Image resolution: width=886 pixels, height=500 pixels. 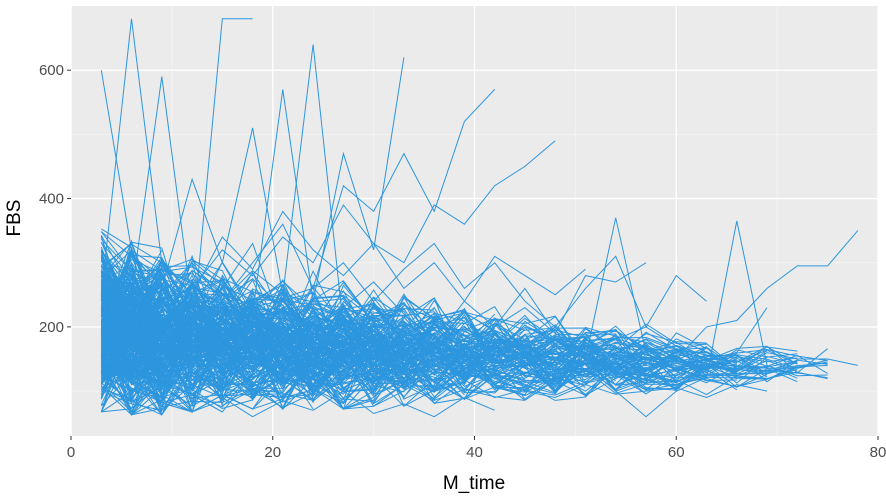 I want to click on x-tick-label: 0, so click(x=71, y=452).